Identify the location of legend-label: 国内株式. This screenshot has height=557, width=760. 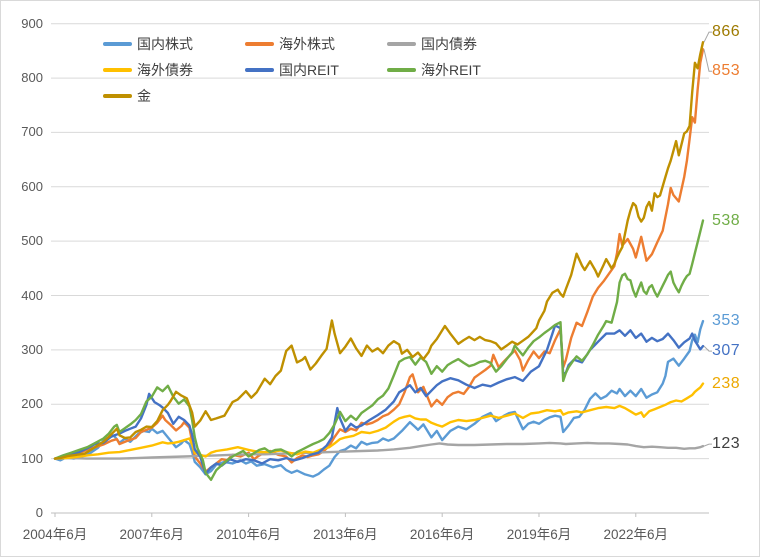
(165, 44).